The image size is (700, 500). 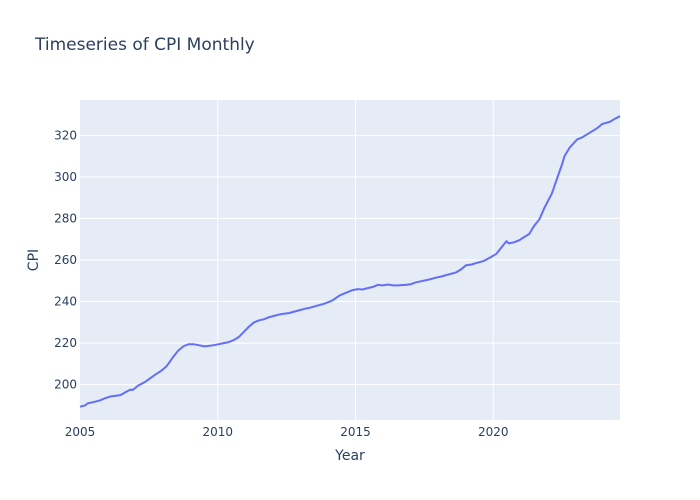 What do you see at coordinates (65, 218) in the screenshot?
I see `y-tick-label: 280` at bounding box center [65, 218].